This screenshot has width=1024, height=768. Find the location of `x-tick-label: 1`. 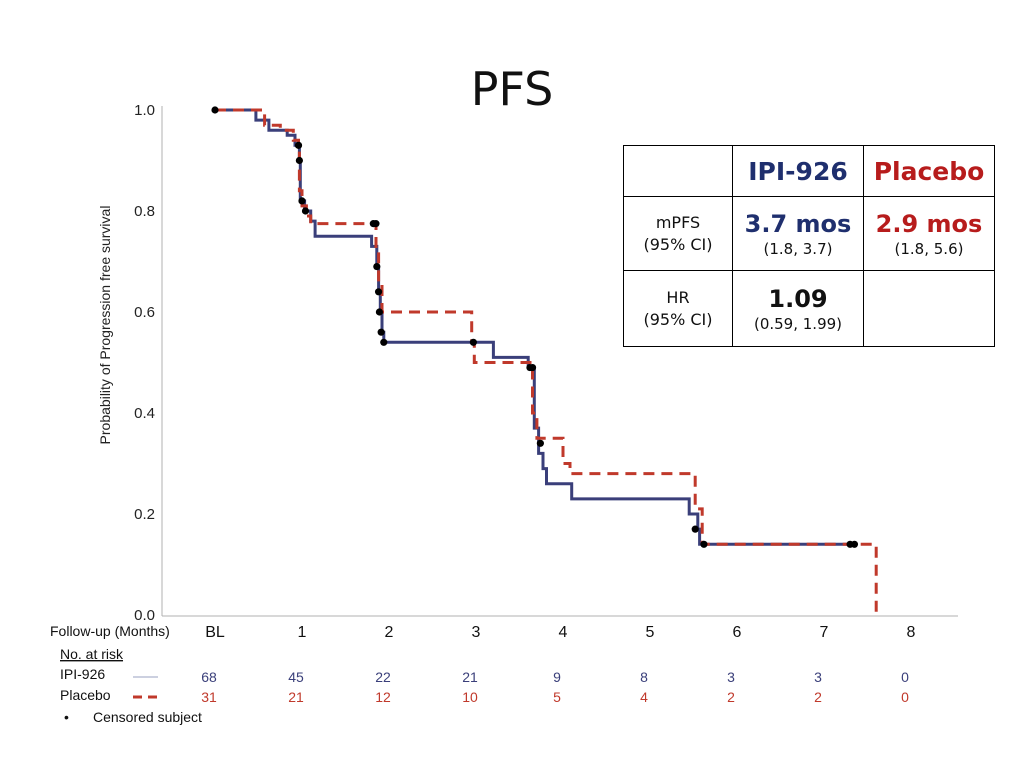

x-tick-label: 1 is located at coordinates (302, 632).